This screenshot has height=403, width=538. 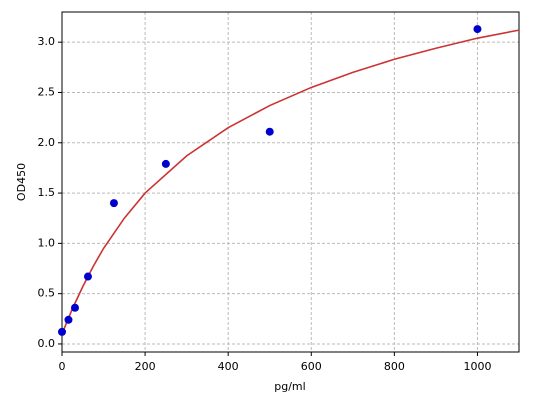 What do you see at coordinates (47, 41) in the screenshot?
I see `y-tick-label: 3.0` at bounding box center [47, 41].